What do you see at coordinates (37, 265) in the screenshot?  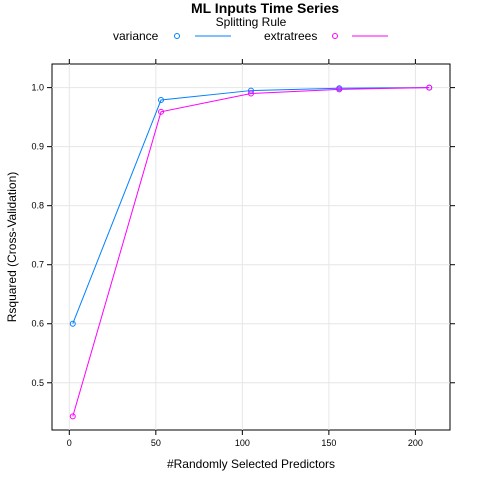 I see `y-tick-label: 0.7` at bounding box center [37, 265].